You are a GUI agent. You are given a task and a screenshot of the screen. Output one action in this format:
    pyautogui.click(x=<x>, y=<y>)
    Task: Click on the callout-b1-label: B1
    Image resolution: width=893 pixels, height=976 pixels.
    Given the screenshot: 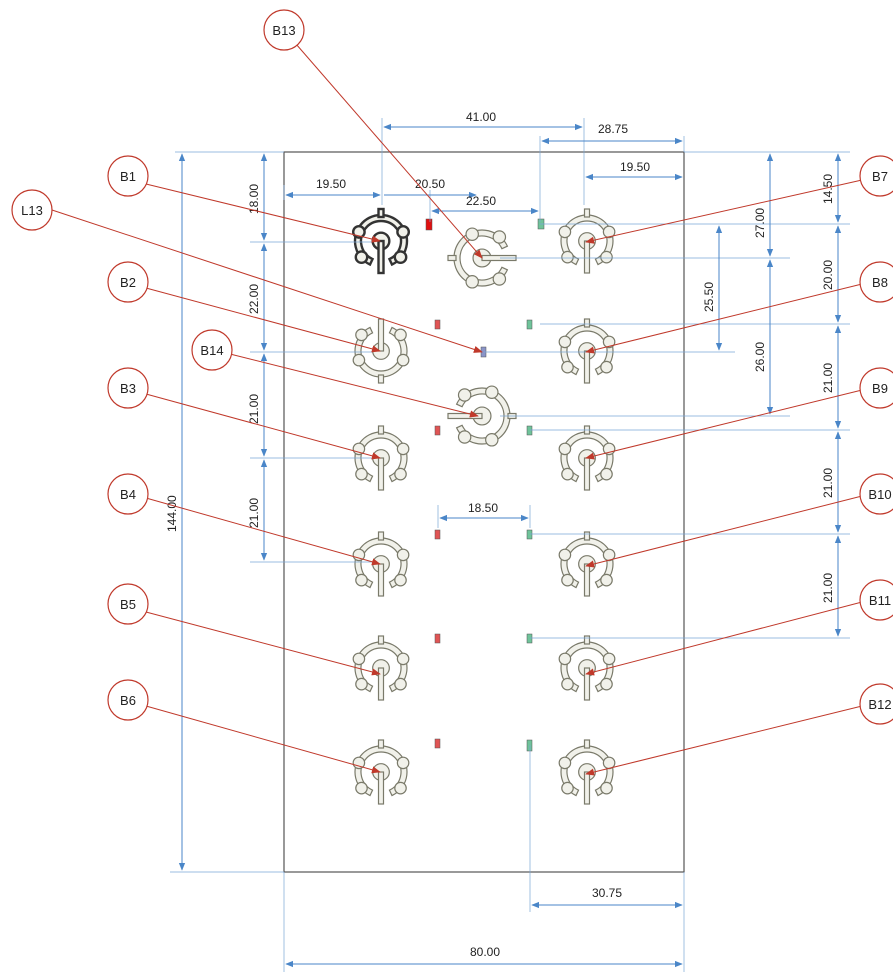 What is the action you would take?
    pyautogui.click(x=128, y=176)
    